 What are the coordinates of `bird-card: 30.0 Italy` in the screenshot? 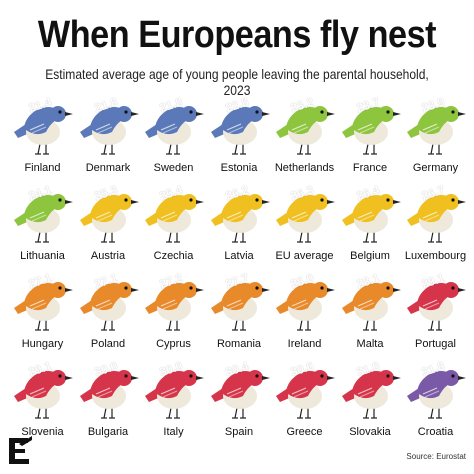 It's located at (173, 403).